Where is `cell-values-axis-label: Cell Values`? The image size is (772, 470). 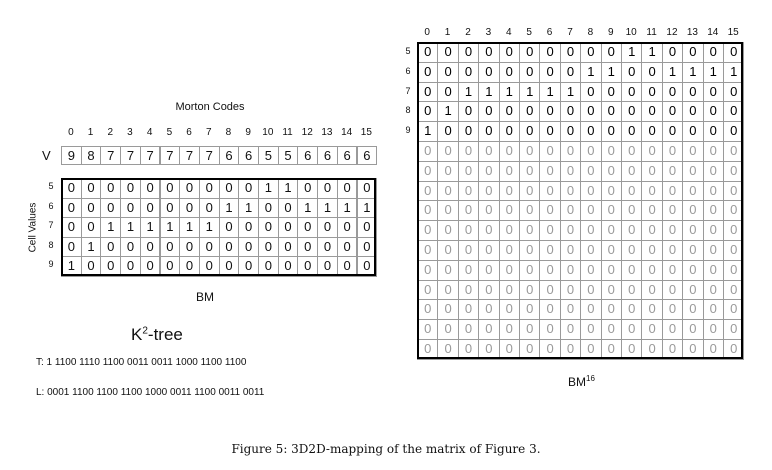
cell-values-axis-label: Cell Values is located at coordinates (33, 227).